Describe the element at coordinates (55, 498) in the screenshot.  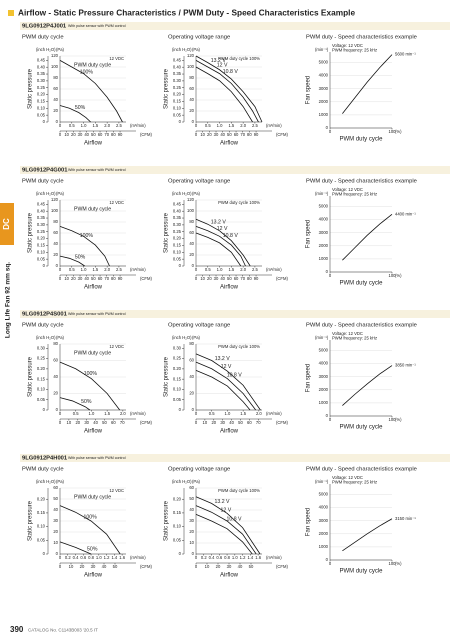
I see `y-tick-label: 50` at that location.